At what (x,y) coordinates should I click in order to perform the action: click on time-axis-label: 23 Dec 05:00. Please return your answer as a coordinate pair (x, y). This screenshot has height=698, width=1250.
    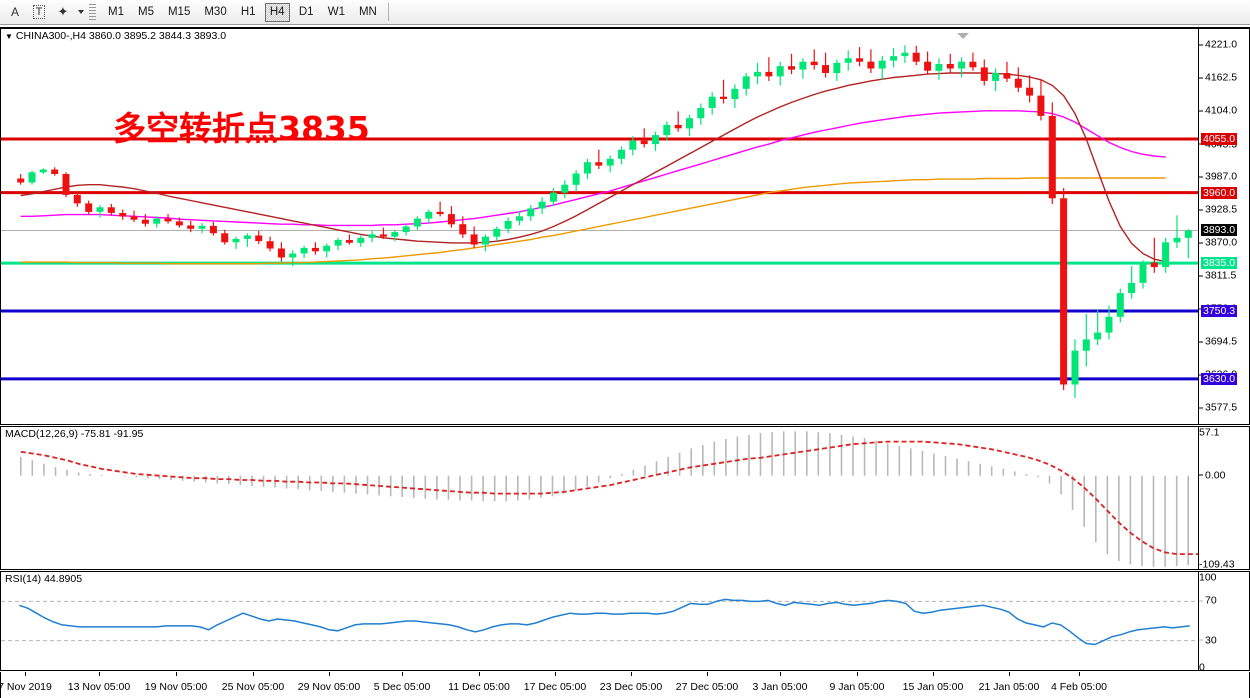
    Looking at the image, I should click on (631, 687).